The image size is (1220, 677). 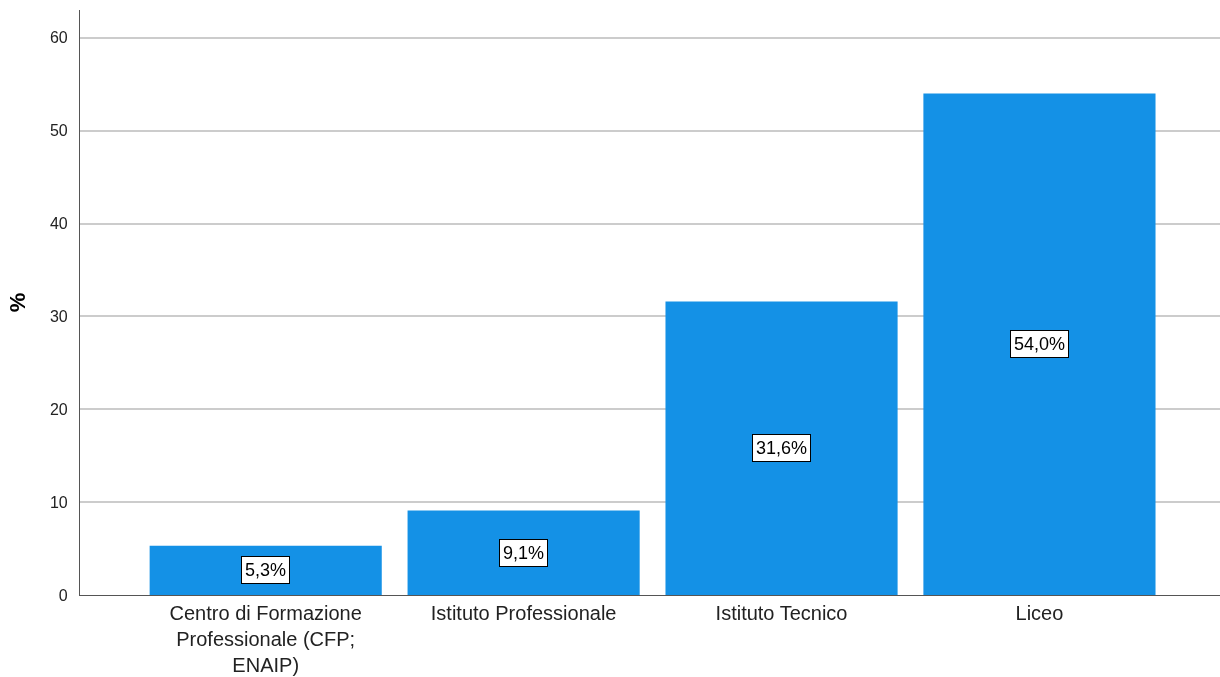 I want to click on data-label: 9,1%, so click(x=524, y=553).